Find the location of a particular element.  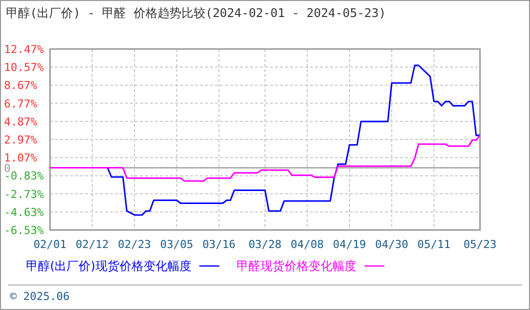

x-tick-label: 02/23 is located at coordinates (135, 244).